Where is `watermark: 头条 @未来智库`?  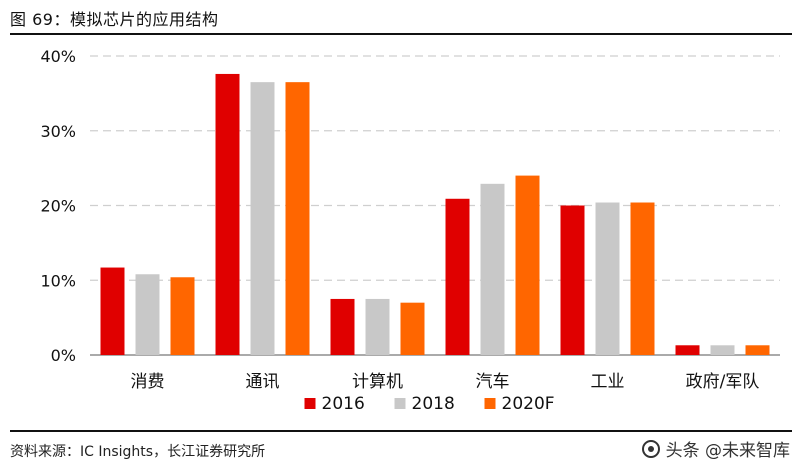
watermark: 头条 @未来智库 is located at coordinates (715, 448).